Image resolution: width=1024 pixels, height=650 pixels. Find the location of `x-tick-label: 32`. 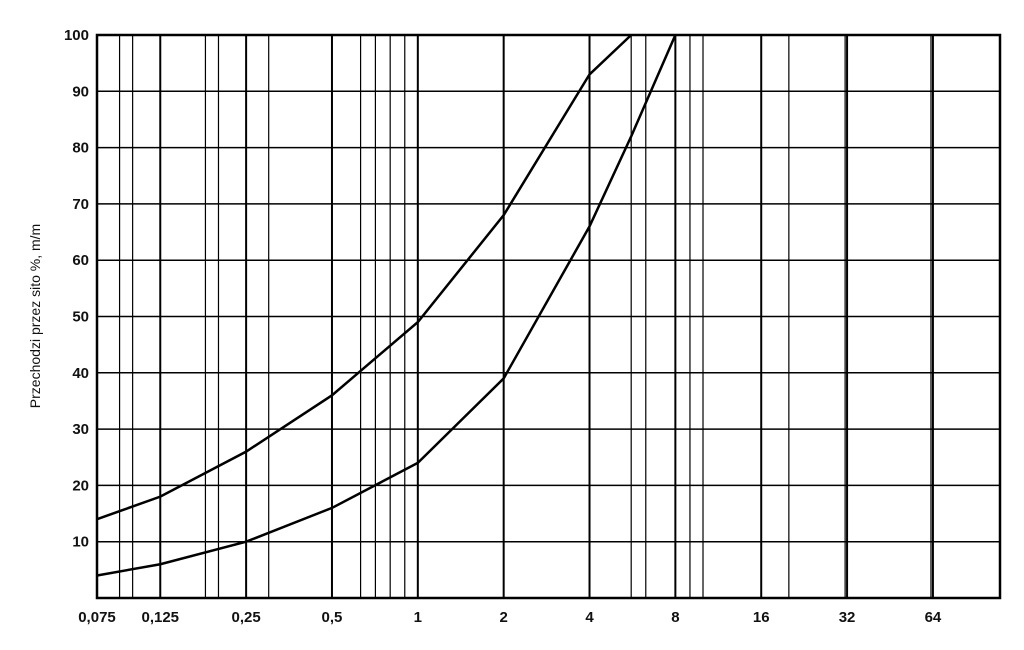

x-tick-label: 32 is located at coordinates (847, 617).